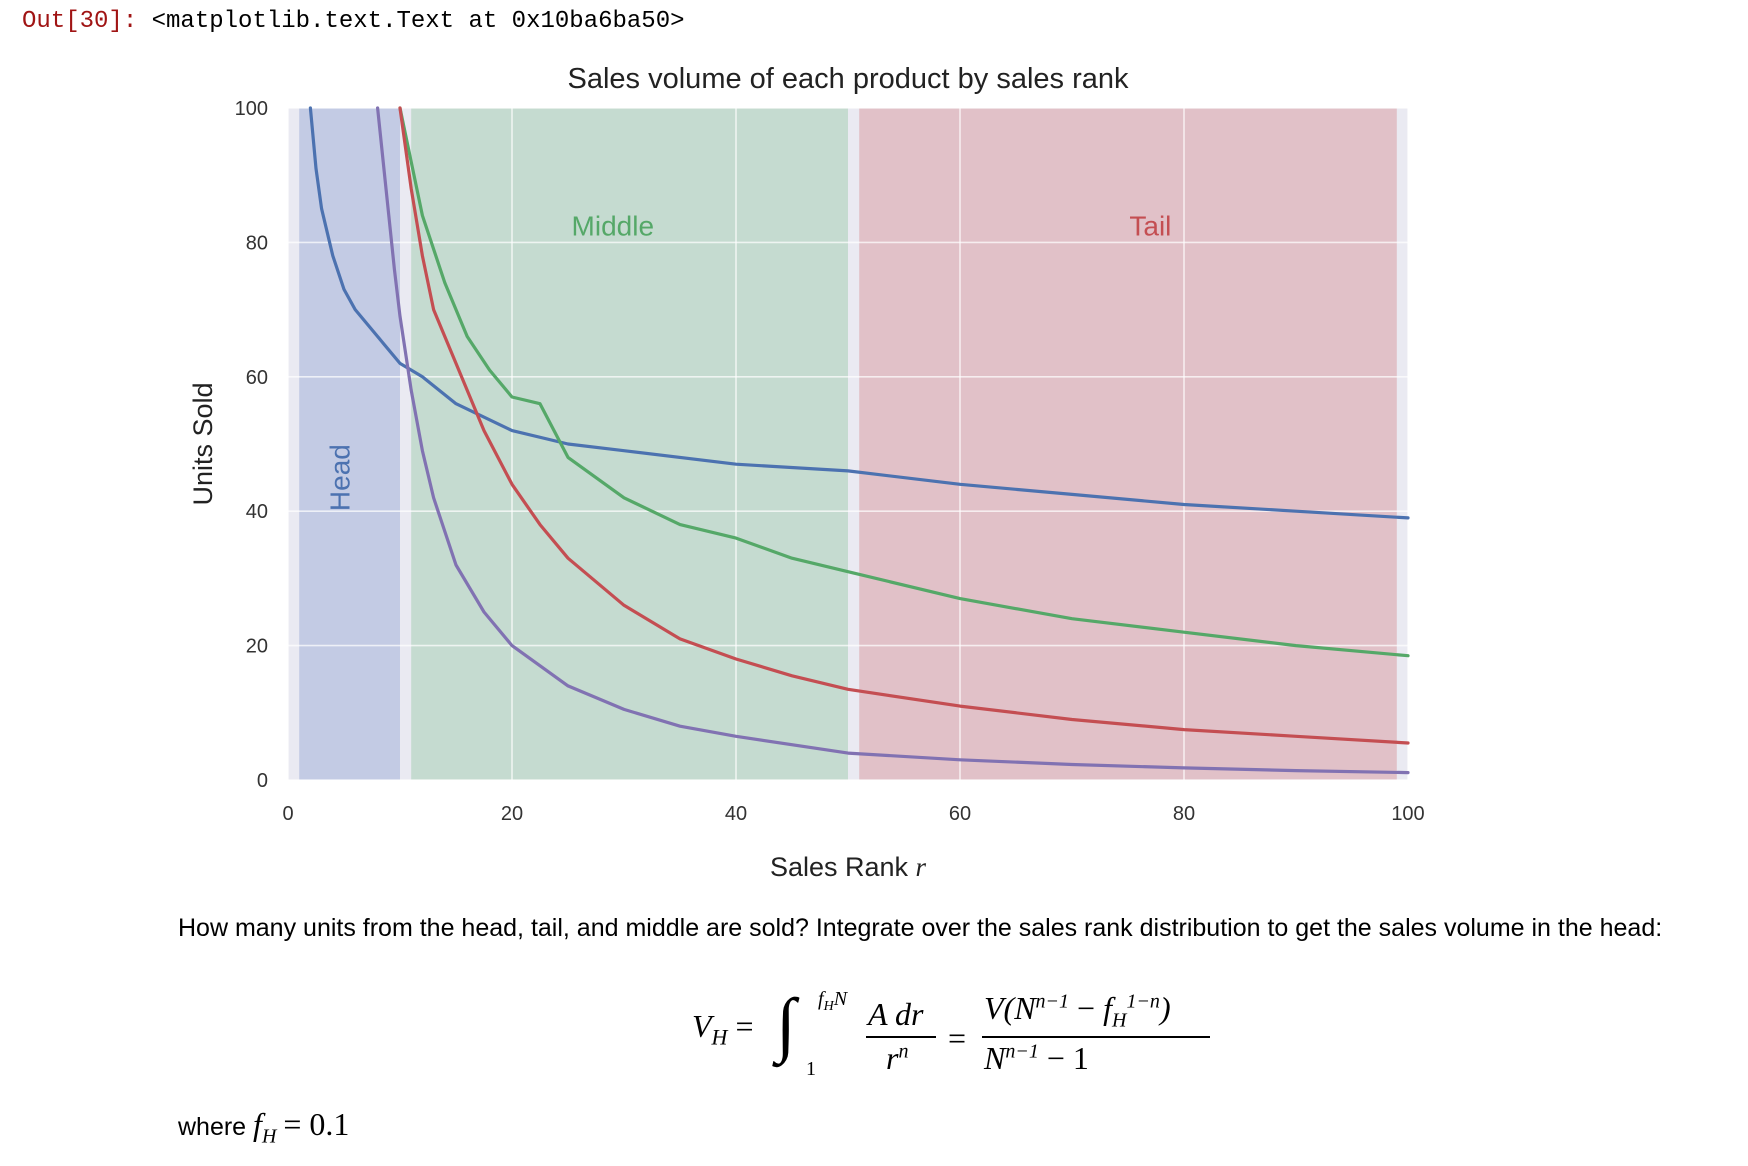  I want to click on region-head, so click(349, 444).